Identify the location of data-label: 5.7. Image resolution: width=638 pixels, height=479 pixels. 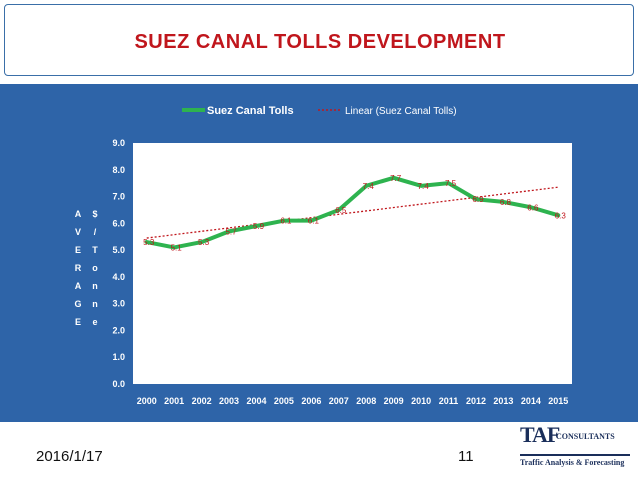
(231, 231).